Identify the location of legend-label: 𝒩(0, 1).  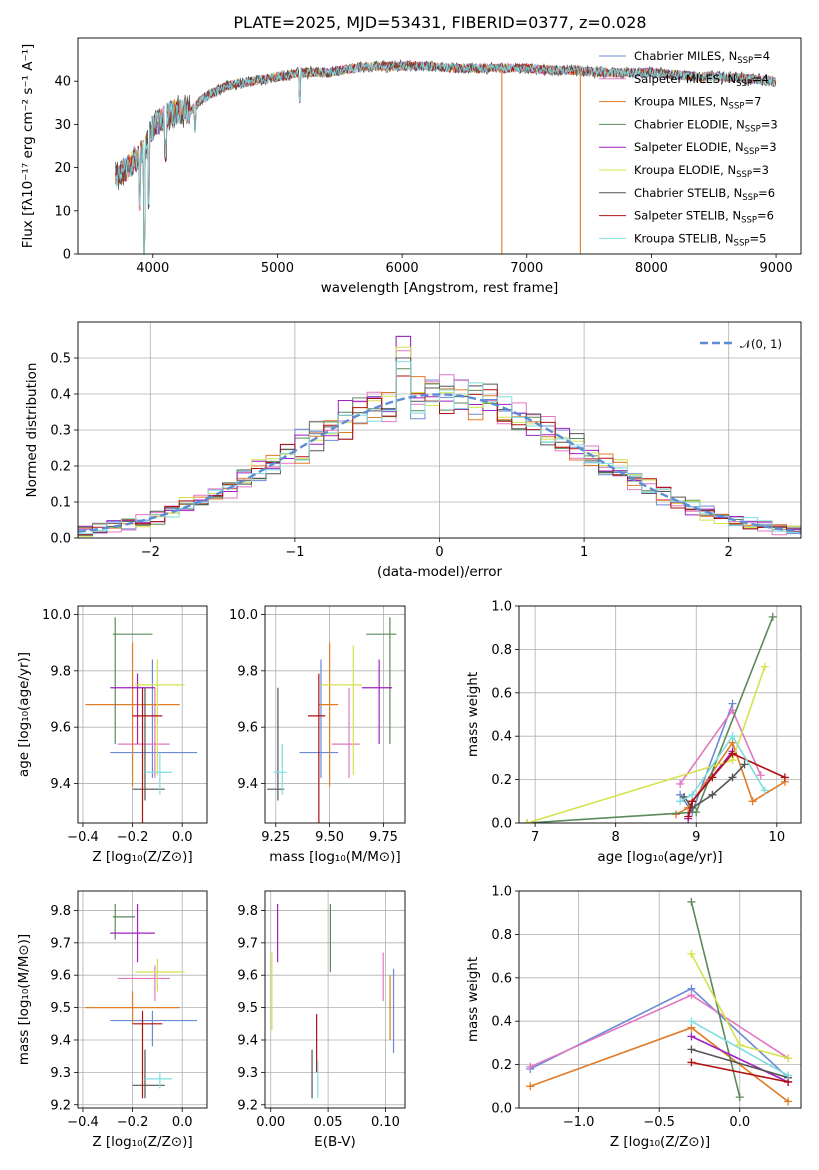
(761, 344).